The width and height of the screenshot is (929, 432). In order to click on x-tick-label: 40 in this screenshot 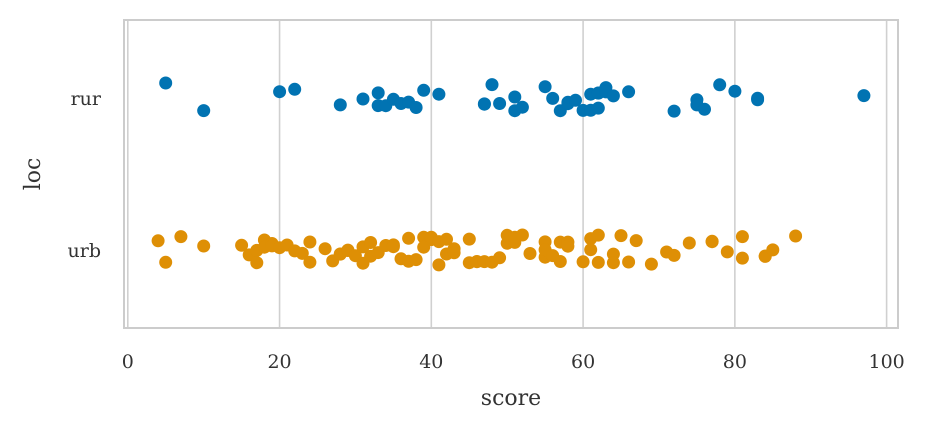, I will do `click(431, 362)`.